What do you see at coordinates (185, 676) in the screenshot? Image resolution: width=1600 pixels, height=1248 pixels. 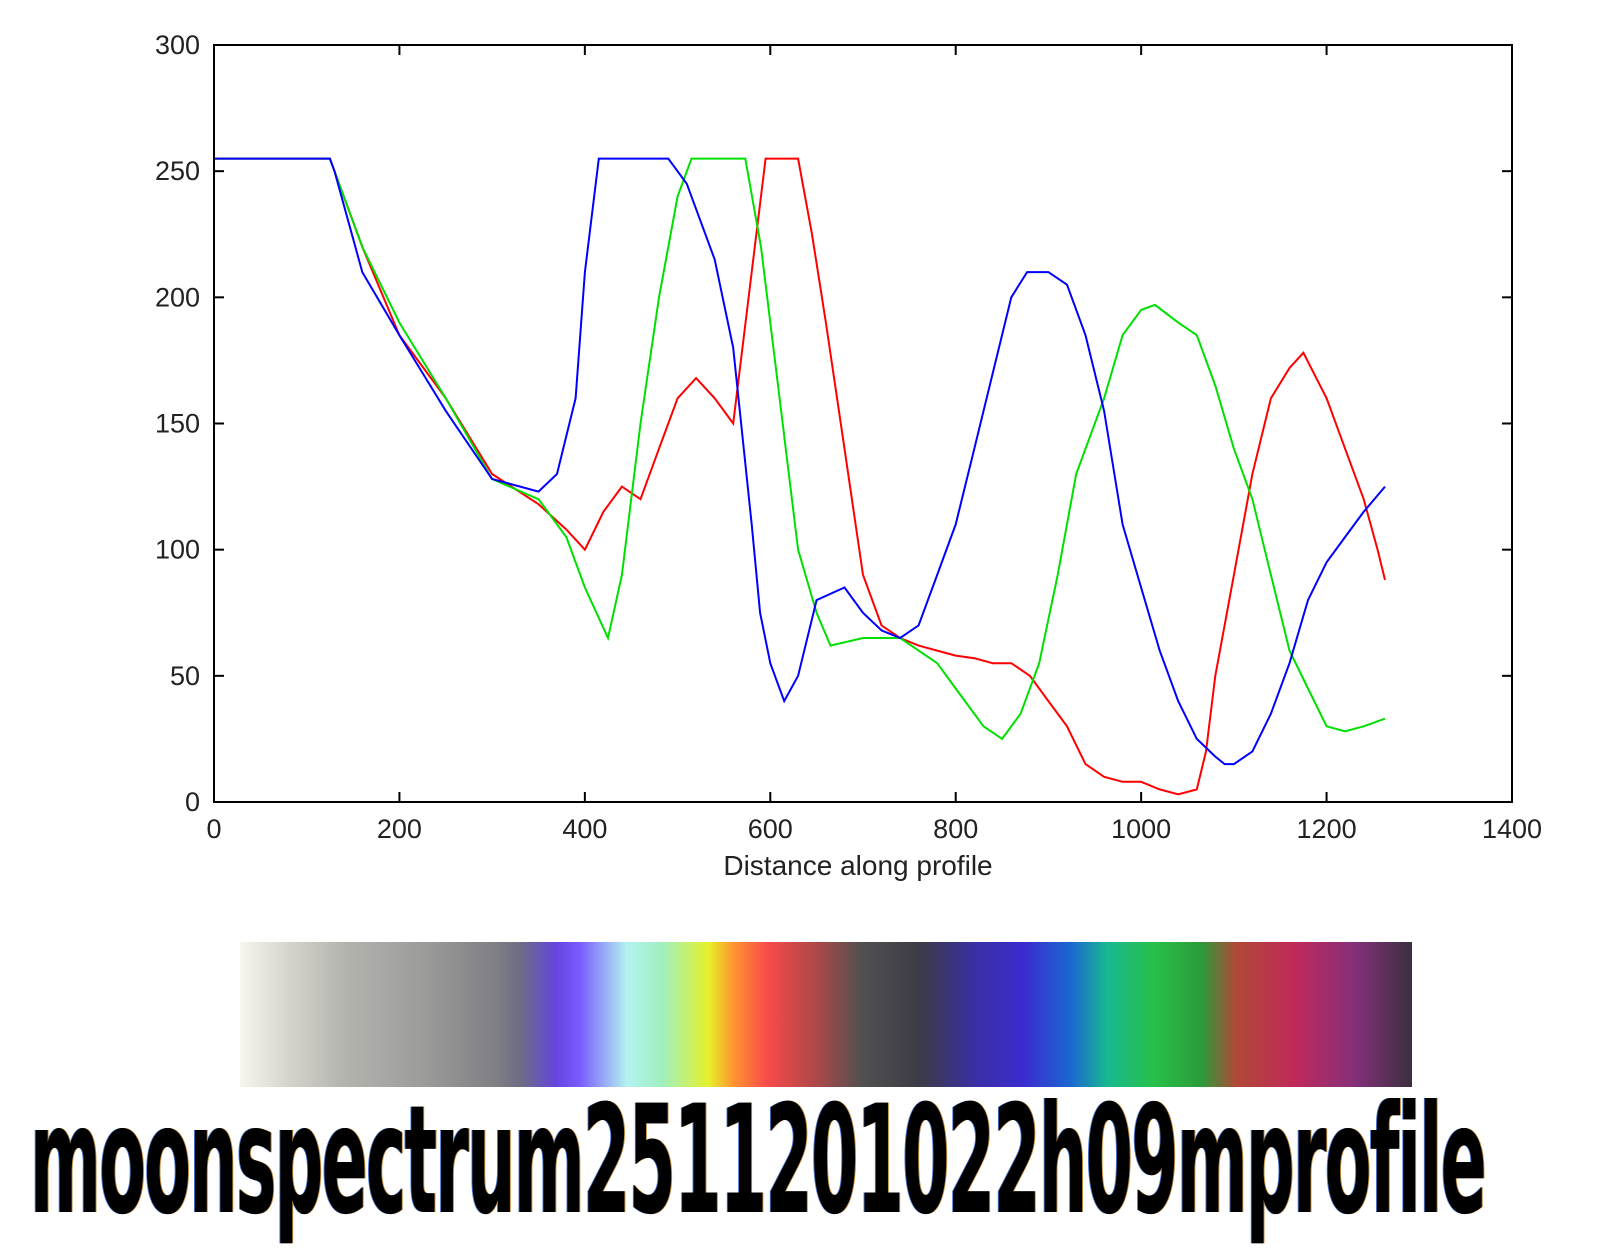 I see `y-tick-label: 50` at bounding box center [185, 676].